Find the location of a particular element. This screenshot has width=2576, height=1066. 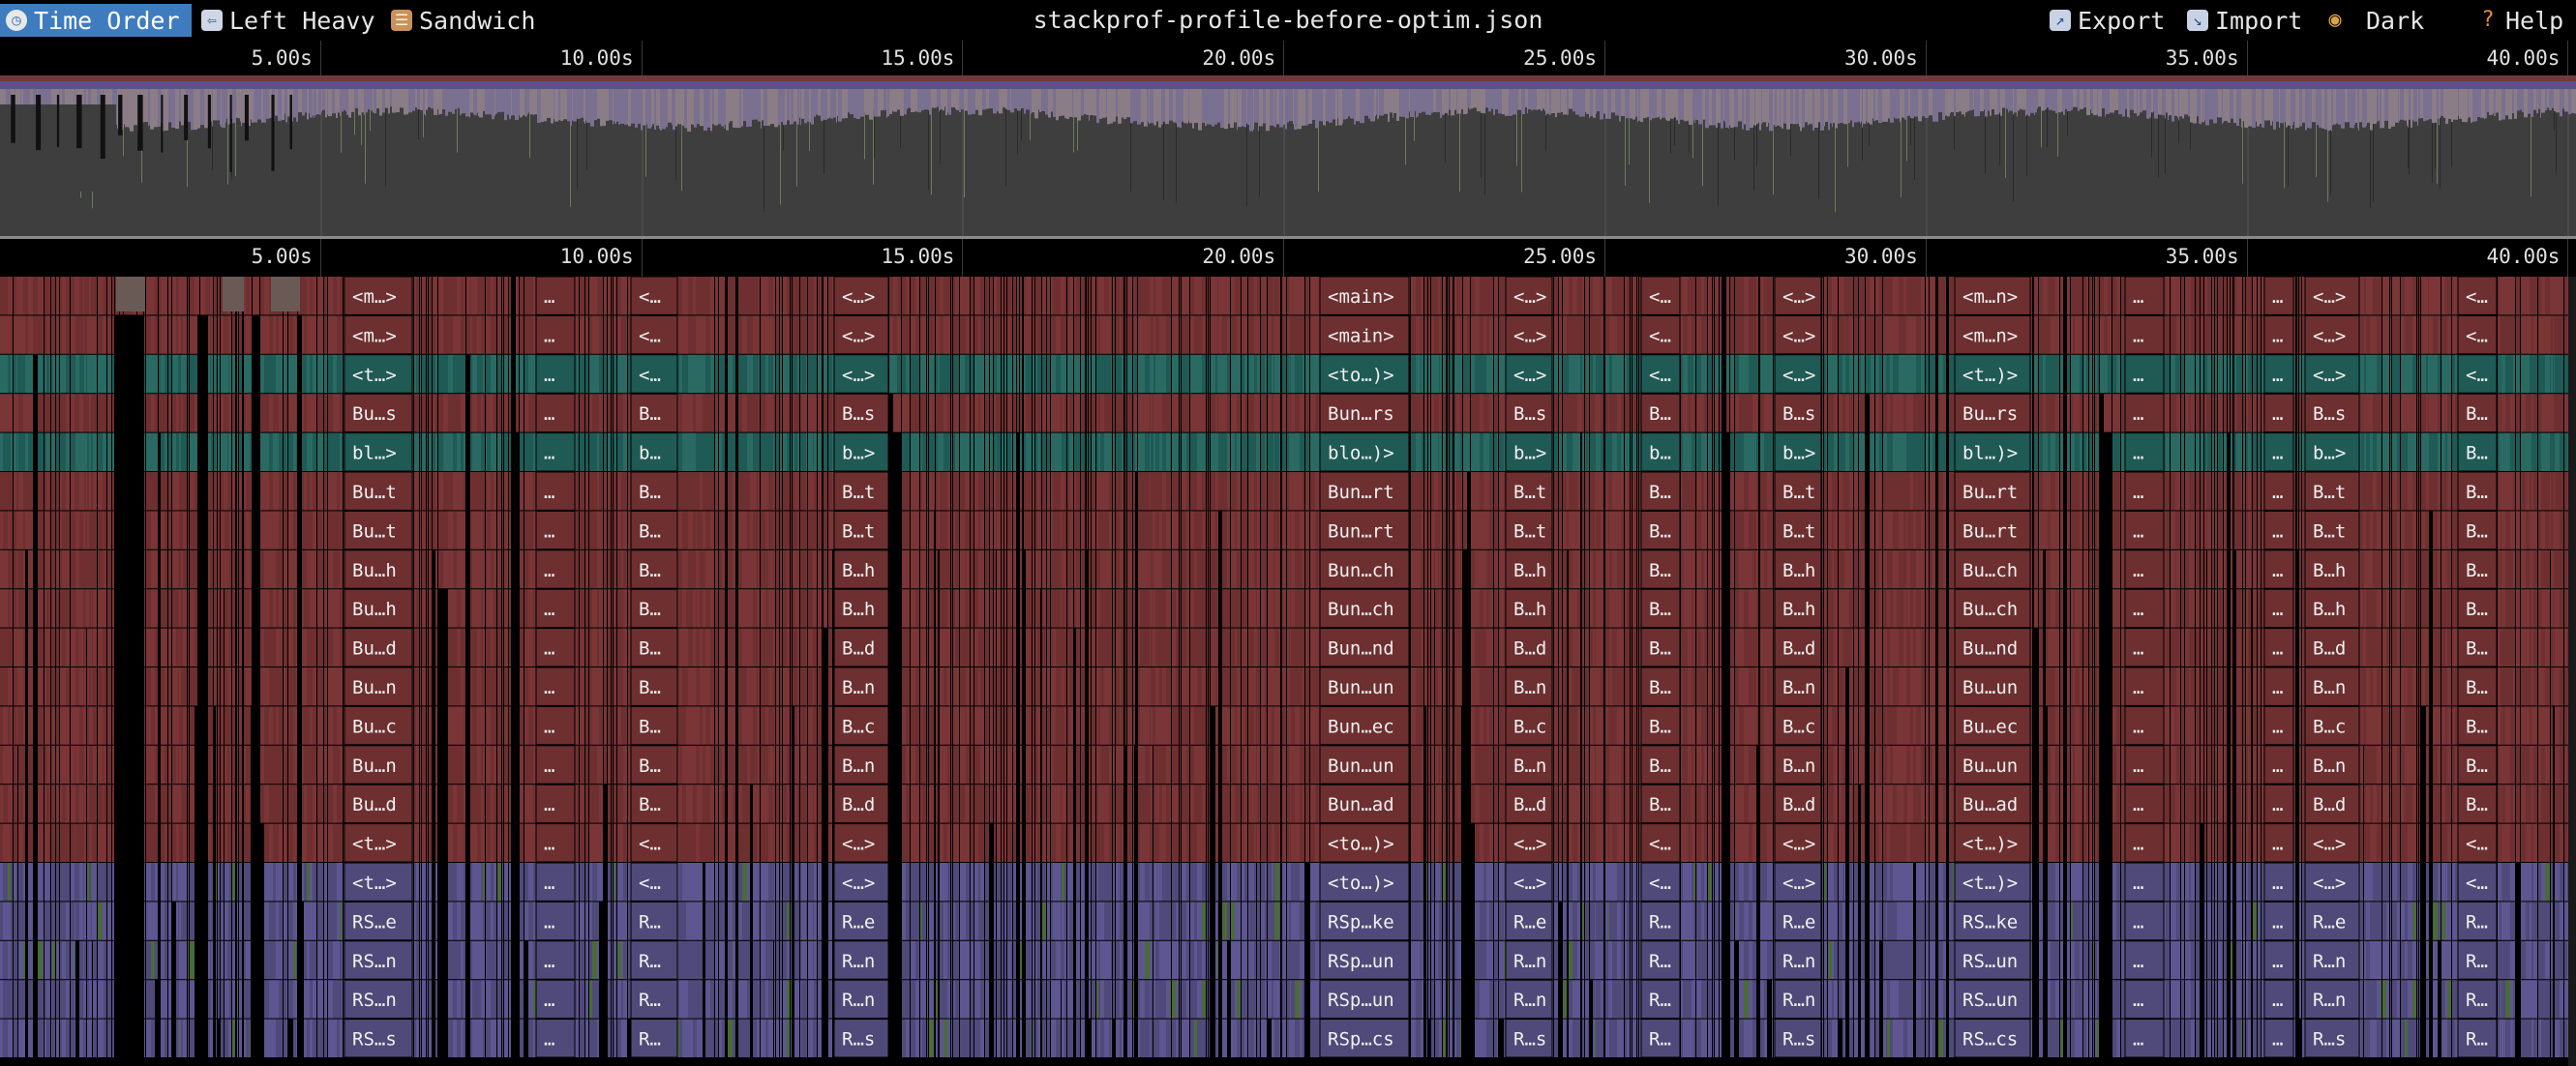

flame-frame: bl…> is located at coordinates (378, 452).